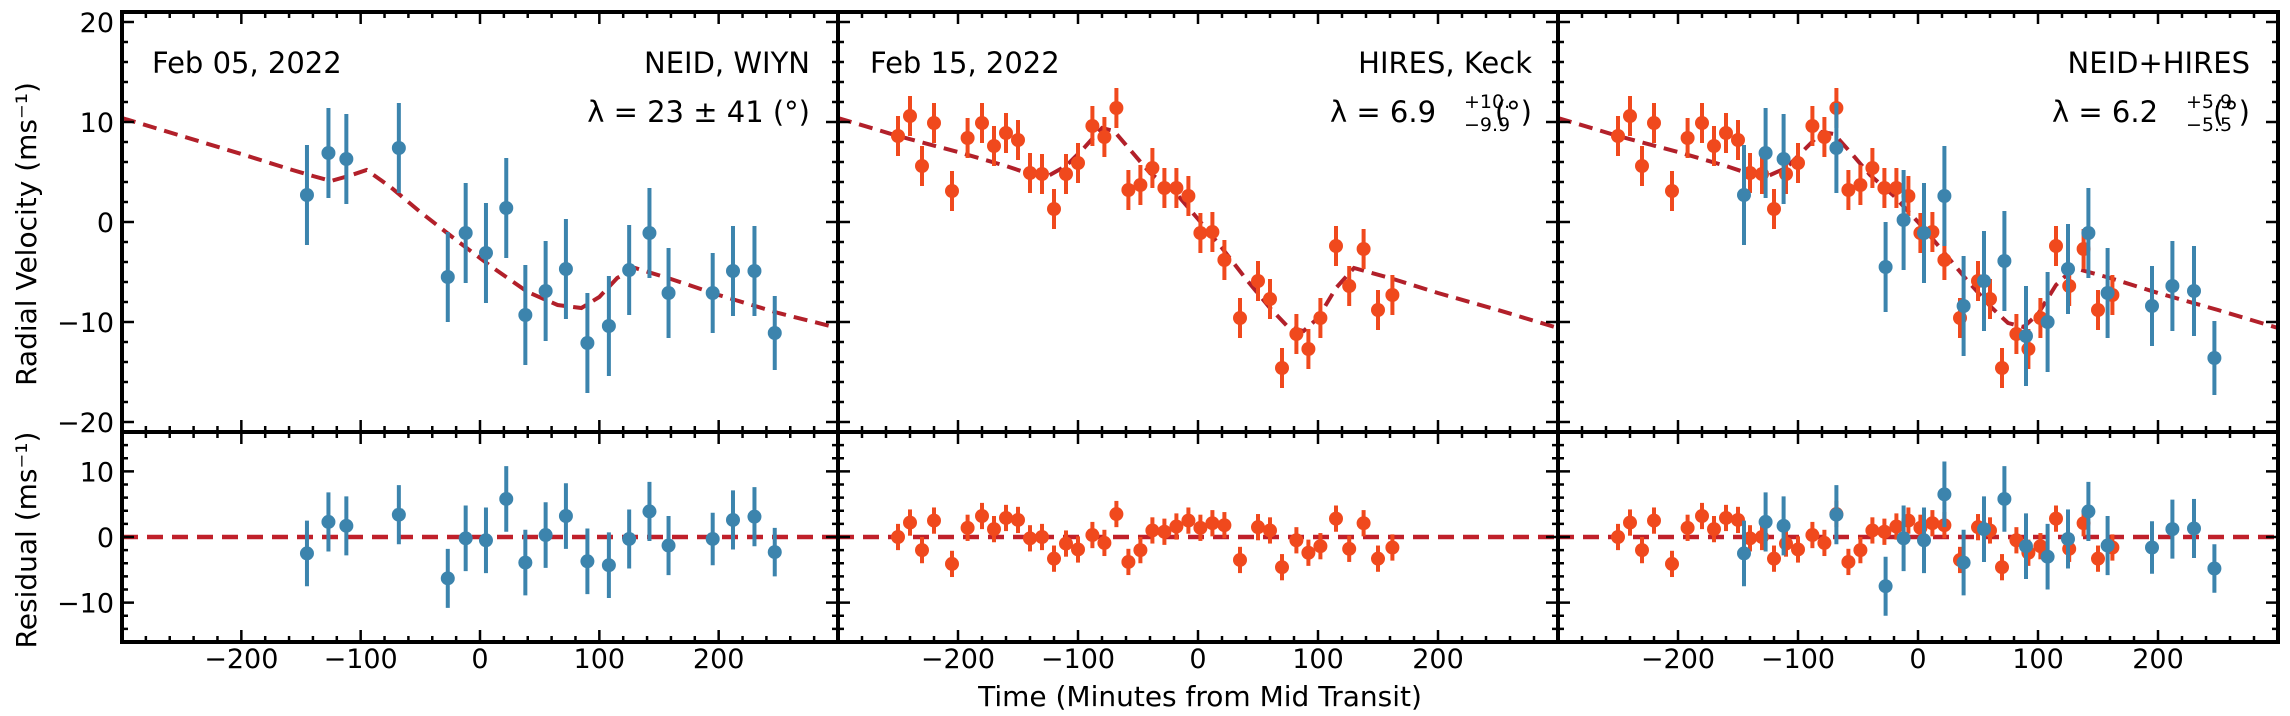  I want to click on lambda-sub-middle: −9.9, so click(1487, 125).